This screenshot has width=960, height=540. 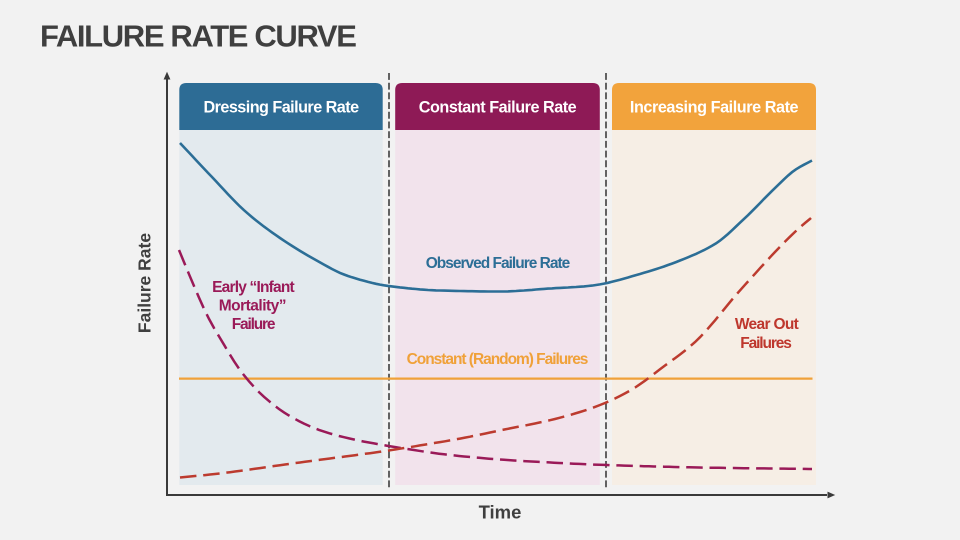 What do you see at coordinates (497, 359) in the screenshot?
I see `svg-text: Constant (Random) Failures` at bounding box center [497, 359].